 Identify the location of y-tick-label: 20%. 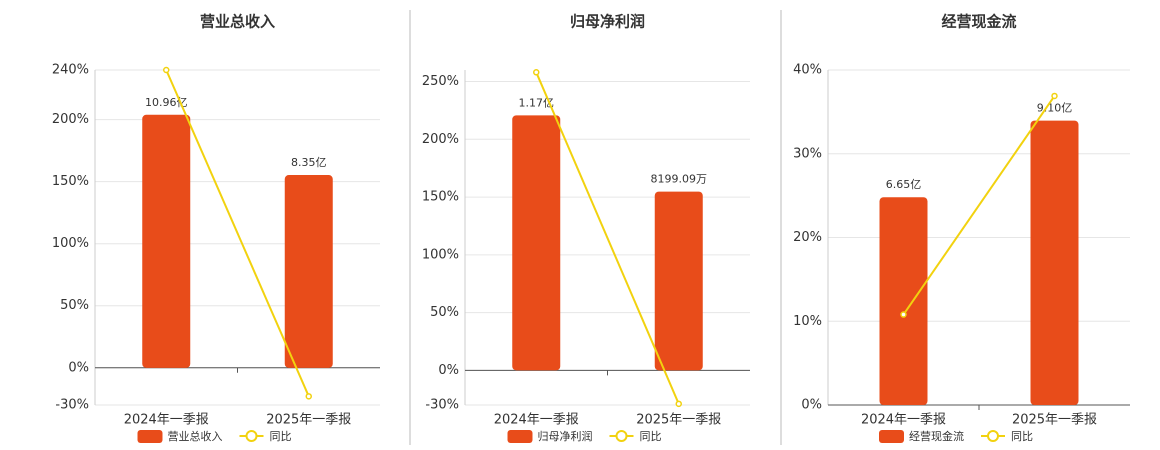
(807, 237).